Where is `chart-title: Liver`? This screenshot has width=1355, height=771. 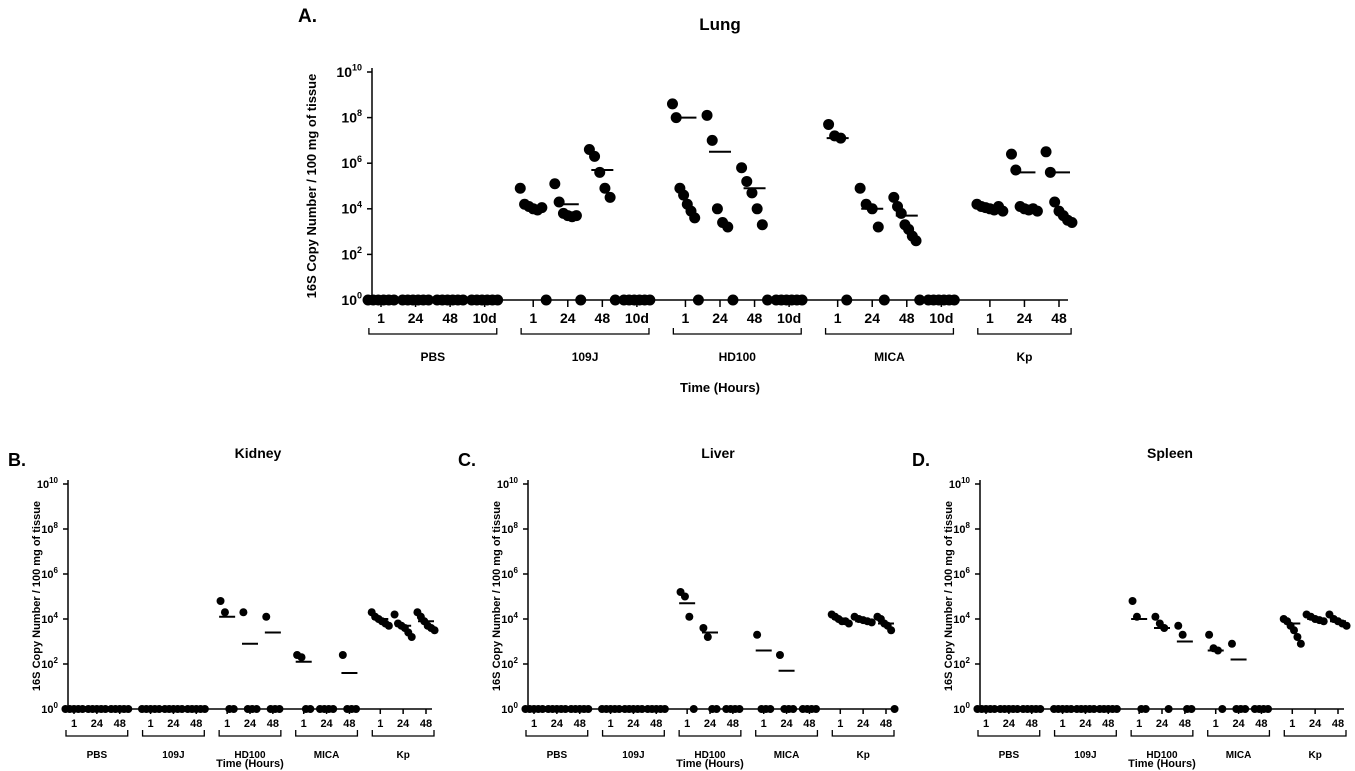
chart-title: Liver is located at coordinates (718, 453).